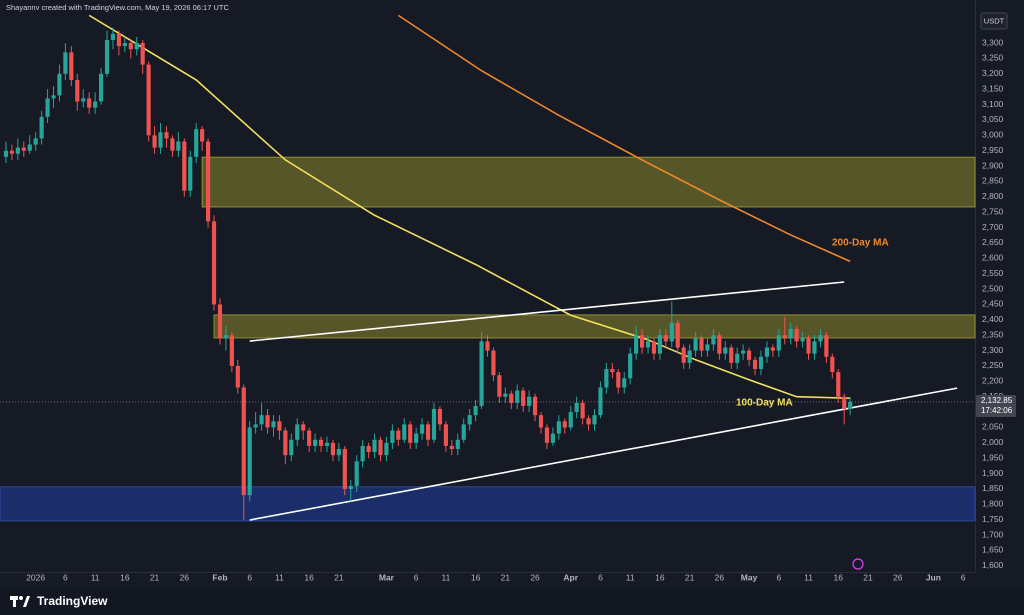 The width and height of the screenshot is (1024, 615). What do you see at coordinates (219, 577) in the screenshot?
I see `x-tick-label: Feb` at bounding box center [219, 577].